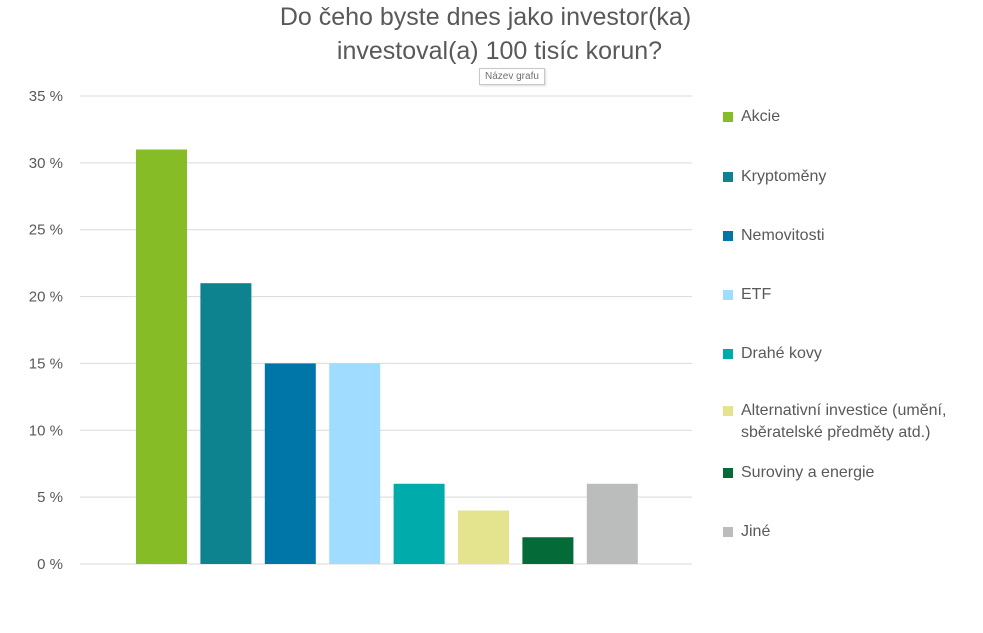 This screenshot has width=983, height=633. What do you see at coordinates (485, 17) in the screenshot?
I see `chart-title-line-1: Do čeho byste dnes jako investor(ka)` at bounding box center [485, 17].